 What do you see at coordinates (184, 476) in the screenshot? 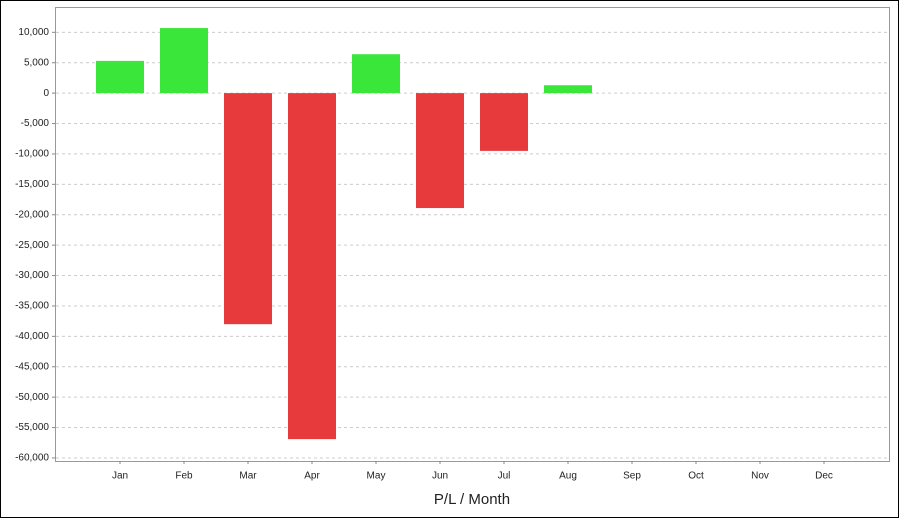
I see `x-tick-label: Feb` at bounding box center [184, 476].